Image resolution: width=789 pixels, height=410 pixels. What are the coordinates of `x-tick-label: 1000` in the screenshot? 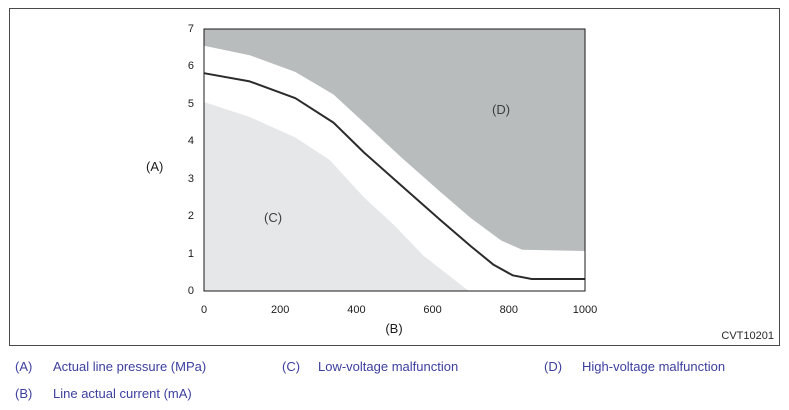 It's located at (585, 310).